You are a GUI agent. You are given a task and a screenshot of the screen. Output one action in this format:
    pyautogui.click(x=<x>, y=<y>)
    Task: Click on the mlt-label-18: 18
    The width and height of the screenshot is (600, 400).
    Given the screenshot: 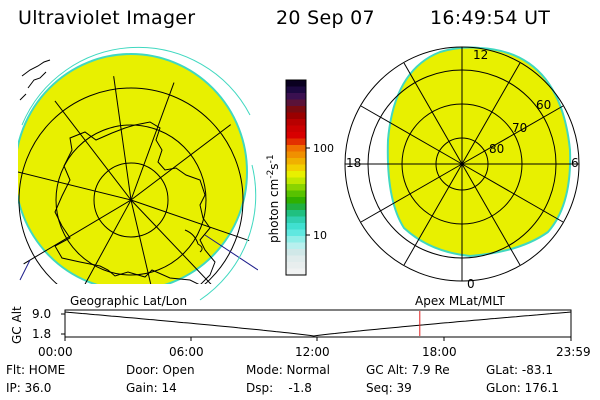 What is the action you would take?
    pyautogui.click(x=353, y=163)
    